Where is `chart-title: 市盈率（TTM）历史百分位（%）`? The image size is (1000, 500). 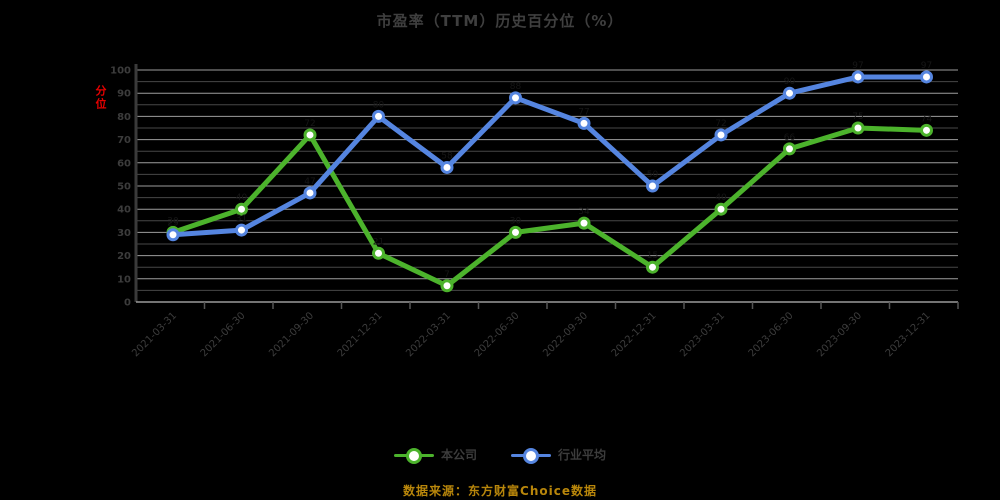
chart-title: 市盈率（TTM）历史百分位（%） is located at coordinates (500, 21).